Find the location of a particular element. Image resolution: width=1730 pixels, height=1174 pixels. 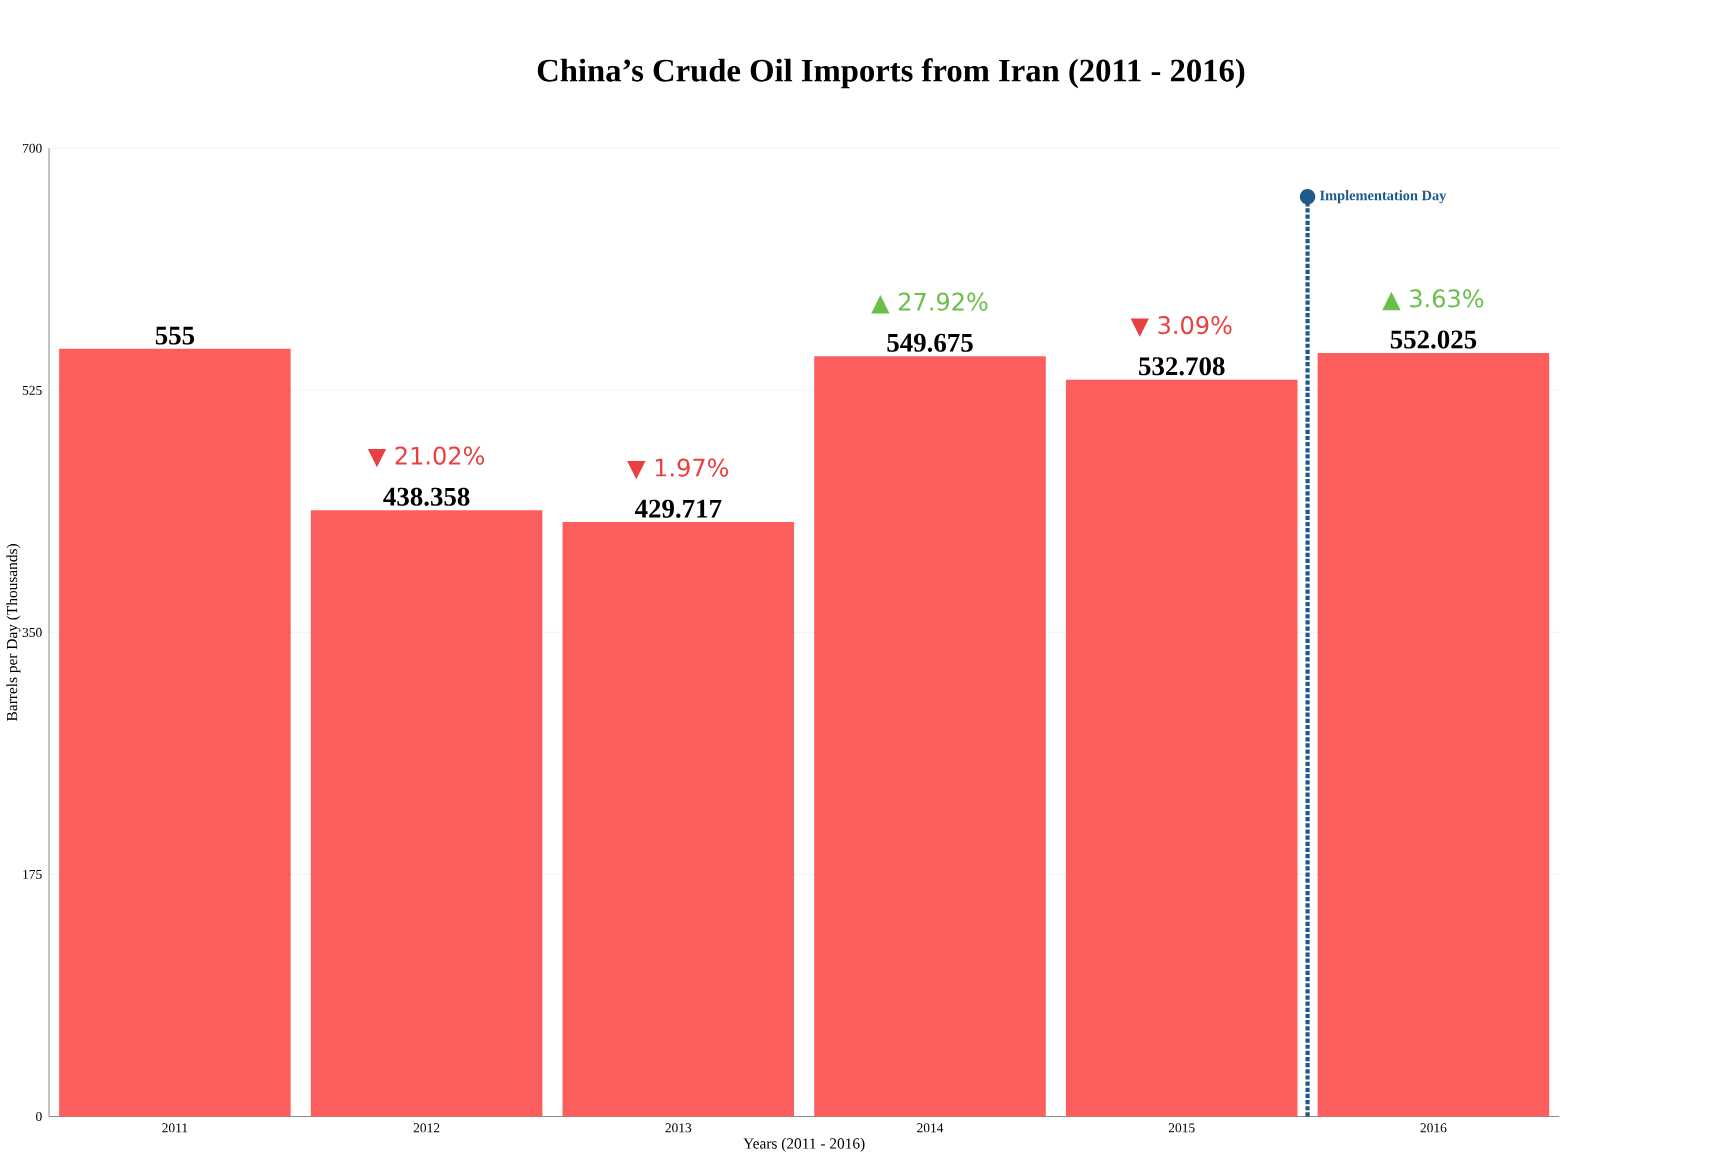

annotation: ▼ 1.97% is located at coordinates (678, 469).